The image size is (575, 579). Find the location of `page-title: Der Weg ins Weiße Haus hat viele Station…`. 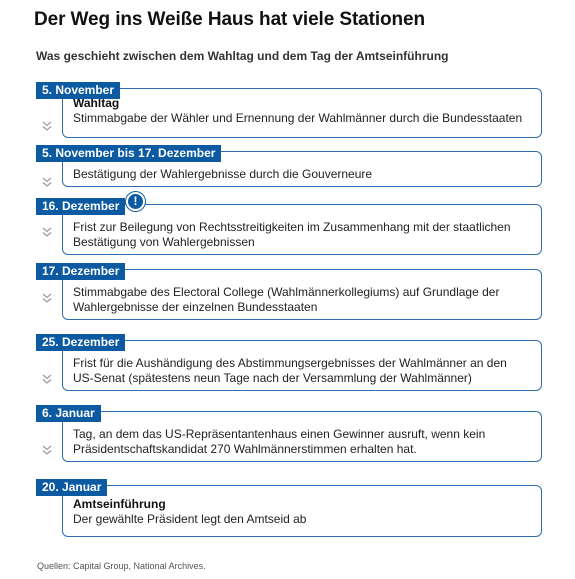

page-title: Der Weg ins Weiße Haus hat viele Station… is located at coordinates (230, 19).